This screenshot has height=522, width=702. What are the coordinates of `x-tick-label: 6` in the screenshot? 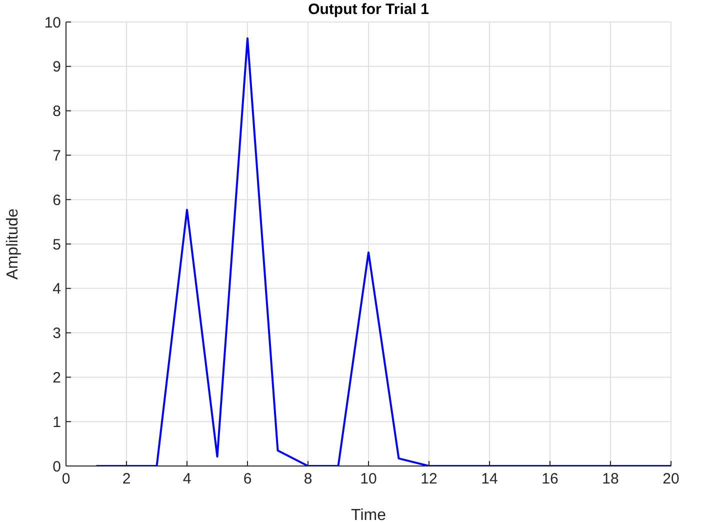 It's located at (247, 479).